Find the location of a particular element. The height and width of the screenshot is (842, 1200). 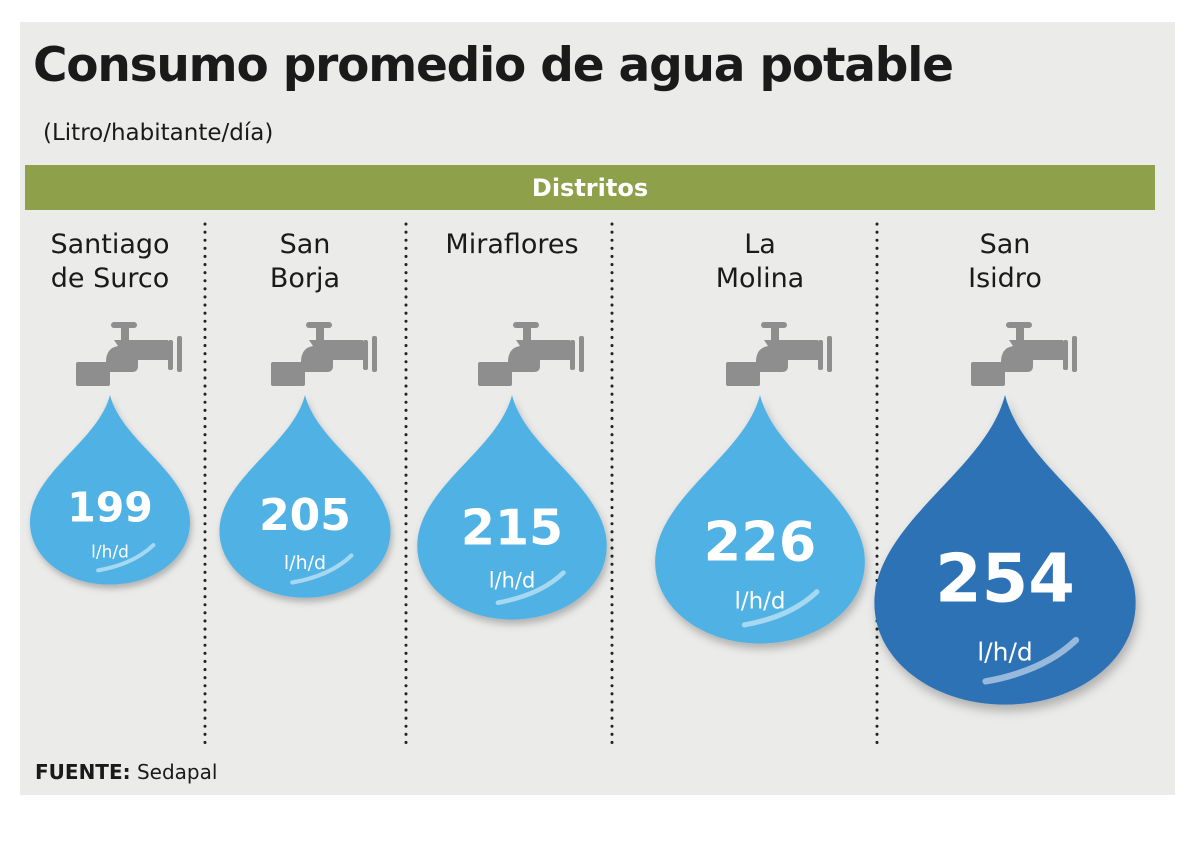

district-label: San Borja is located at coordinates (305, 261).